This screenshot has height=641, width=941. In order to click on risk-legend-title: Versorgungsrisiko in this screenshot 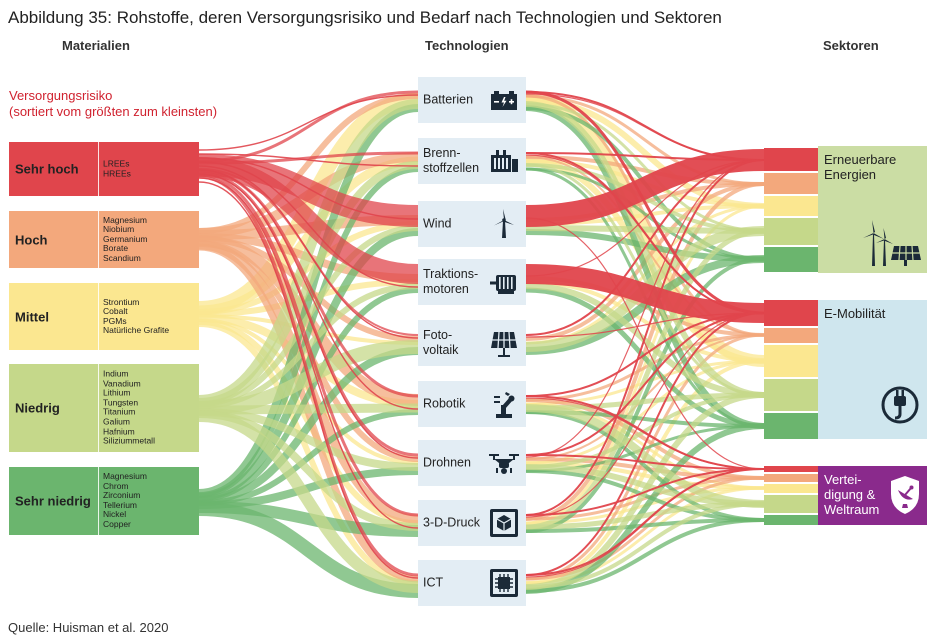, I will do `click(61, 95)`.